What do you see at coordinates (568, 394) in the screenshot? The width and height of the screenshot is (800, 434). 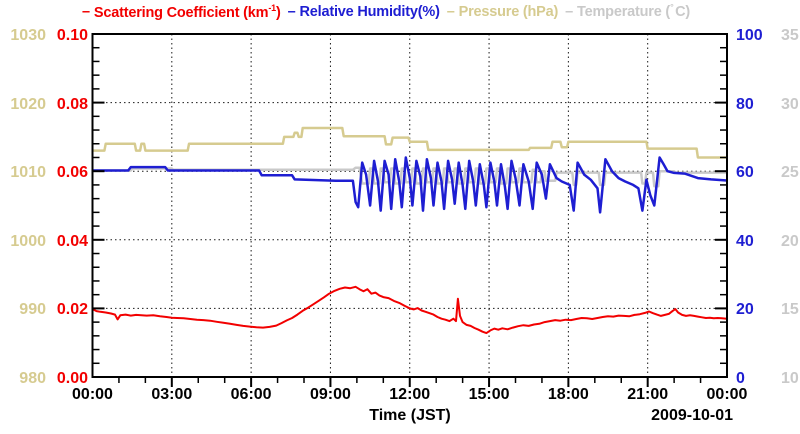 I see `time-tick-label: 18:00` at bounding box center [568, 394].